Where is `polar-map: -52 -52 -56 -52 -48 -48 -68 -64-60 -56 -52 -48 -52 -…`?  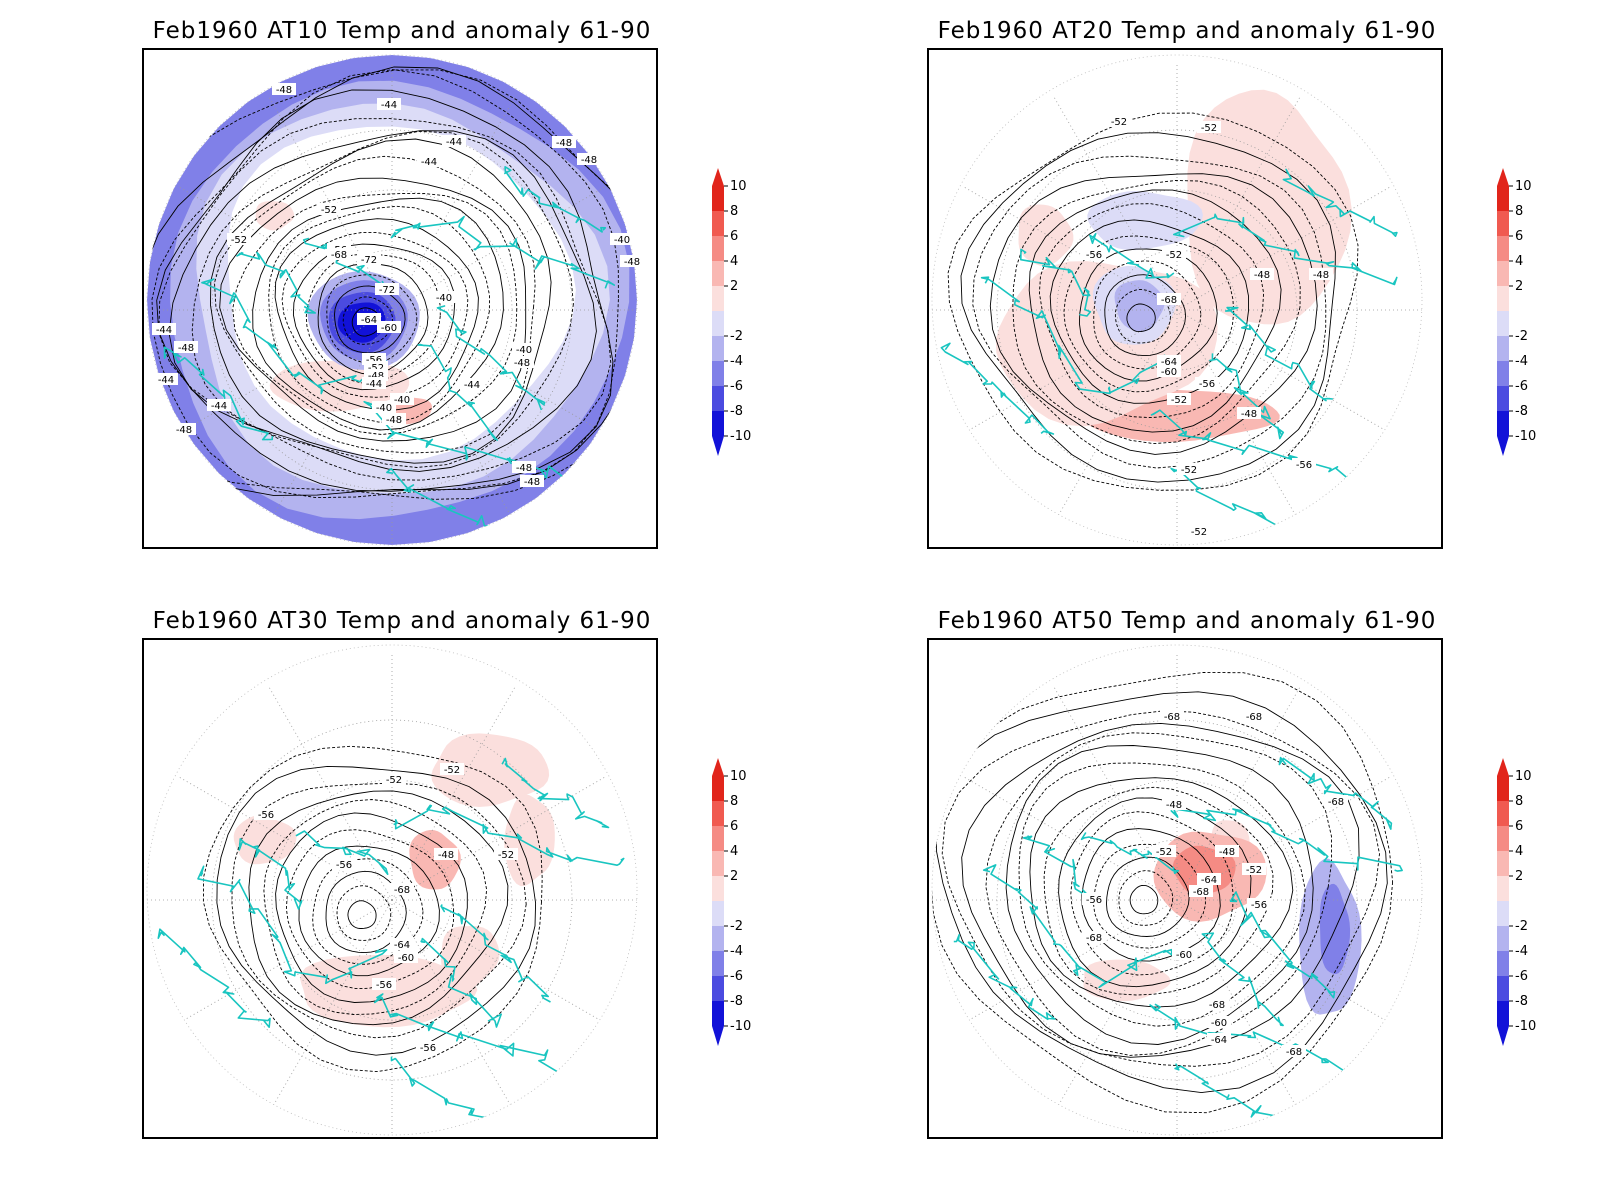 polar-map: -52 -52 -56 -52 -48 -48 -68 -64-60 -56 -52 -48 -52 -… is located at coordinates (1177, 300).